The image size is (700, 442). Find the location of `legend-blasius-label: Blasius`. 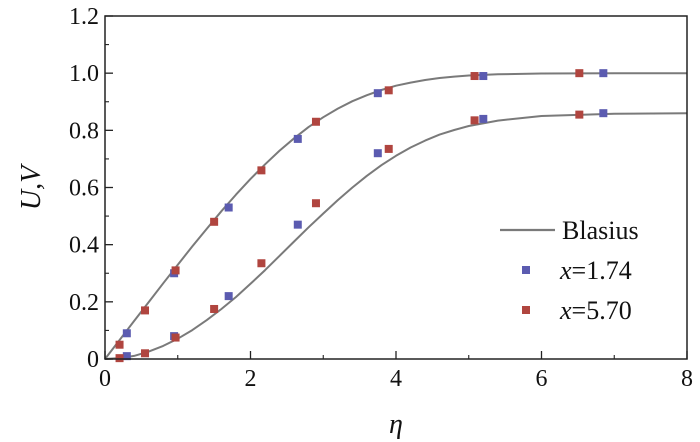

legend-blasius-label: Blasius is located at coordinates (600, 230).